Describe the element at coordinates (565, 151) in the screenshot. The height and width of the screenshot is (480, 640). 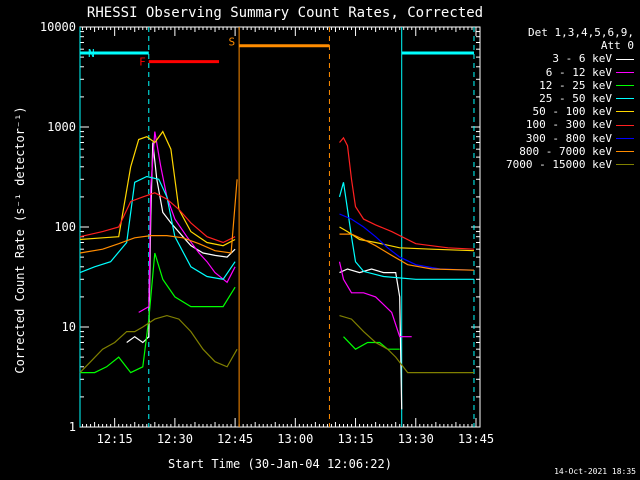
I see `legend-label: 800 - 7000 keV` at that location.